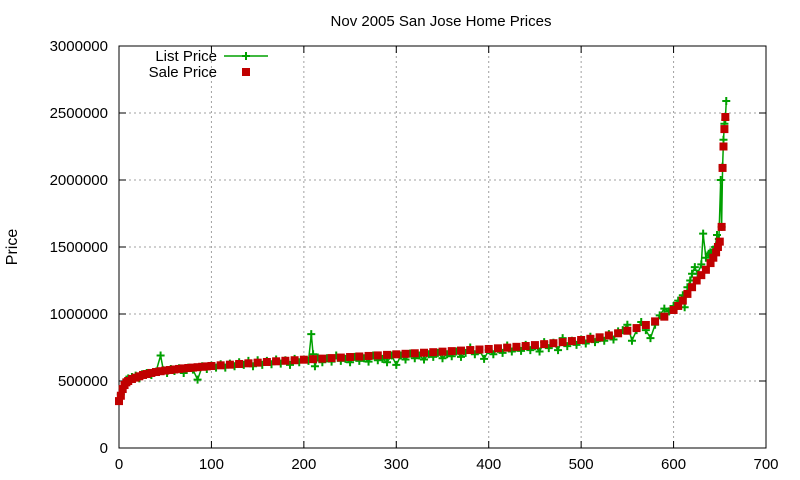  What do you see at coordinates (83, 381) in the screenshot?
I see `y-tick-label: 500000` at bounding box center [83, 381].